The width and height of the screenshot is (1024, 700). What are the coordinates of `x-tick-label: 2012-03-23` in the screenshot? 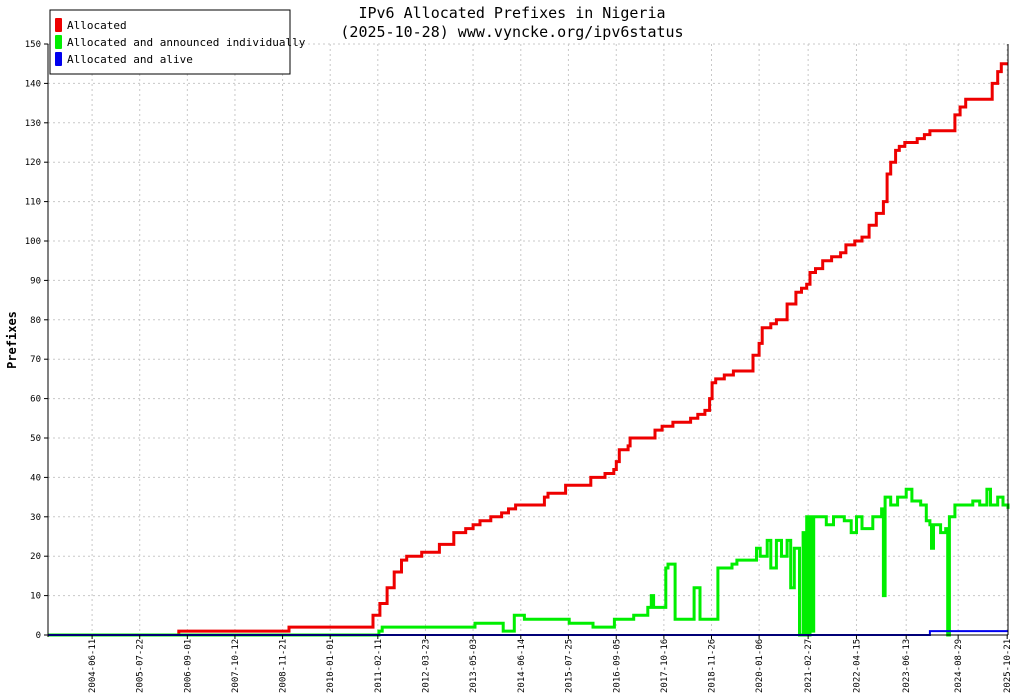 It's located at (426, 666).